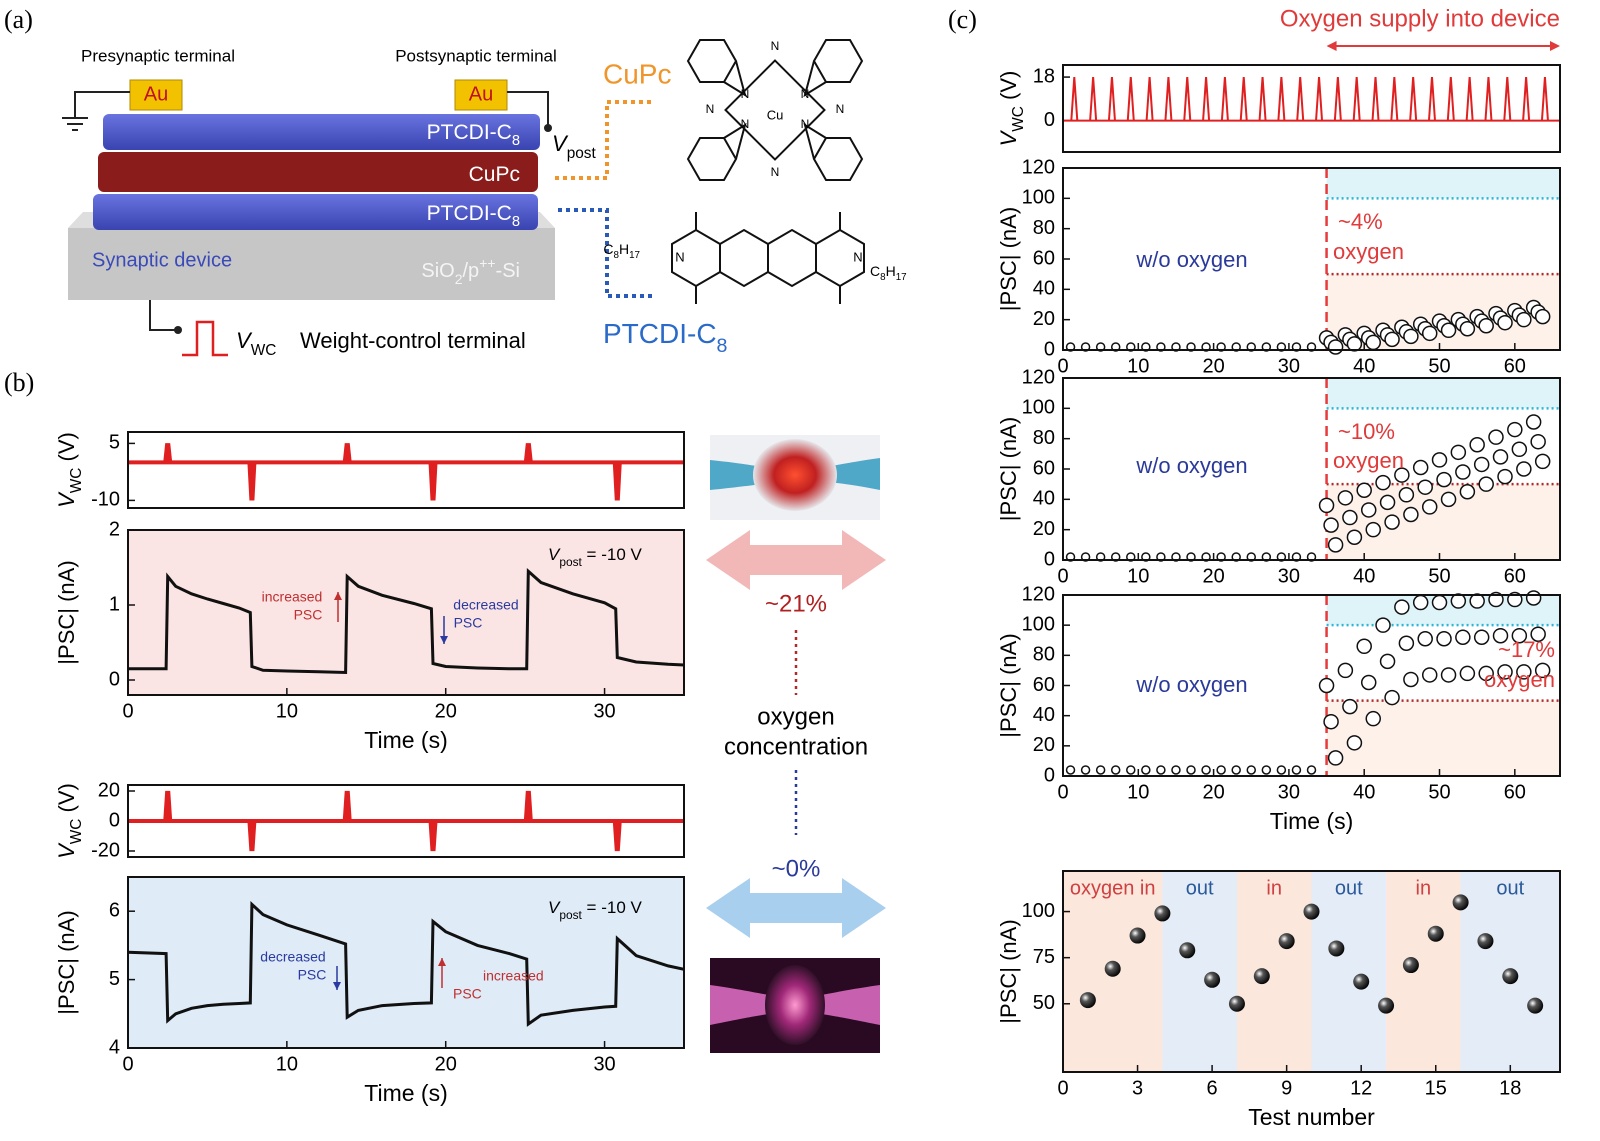  I want to click on x-tick-label: 40, so click(1364, 366).